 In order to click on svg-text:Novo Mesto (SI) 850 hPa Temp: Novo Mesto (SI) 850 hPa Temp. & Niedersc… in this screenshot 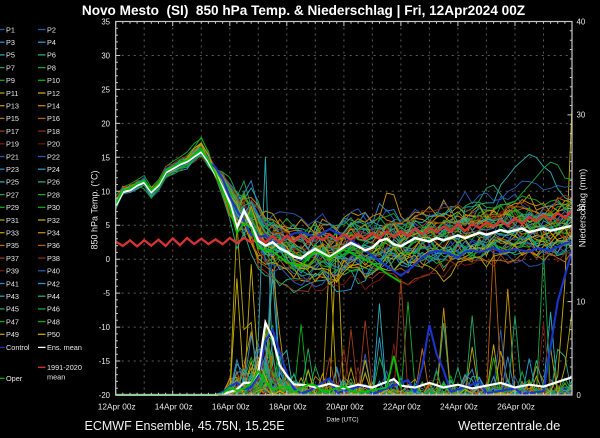, I will do `click(303, 10)`.